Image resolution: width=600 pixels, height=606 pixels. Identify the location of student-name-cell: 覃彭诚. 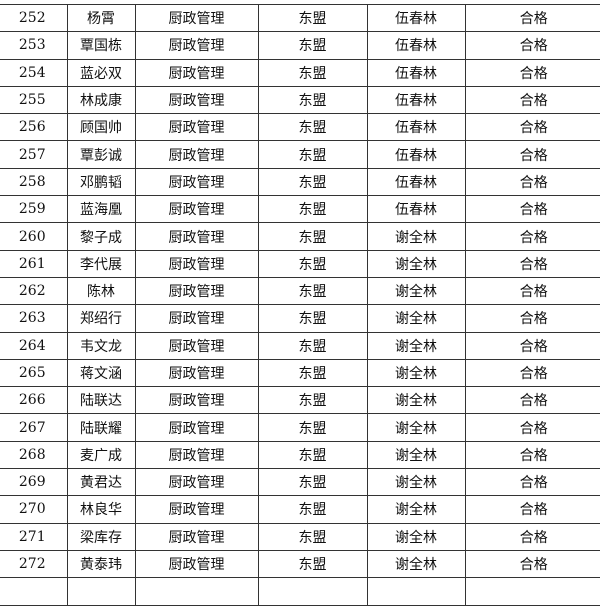
(101, 154).